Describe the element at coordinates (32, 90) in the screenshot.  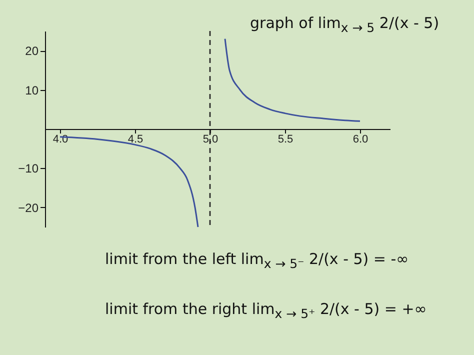
I see `y-tick-label: 10` at that location.